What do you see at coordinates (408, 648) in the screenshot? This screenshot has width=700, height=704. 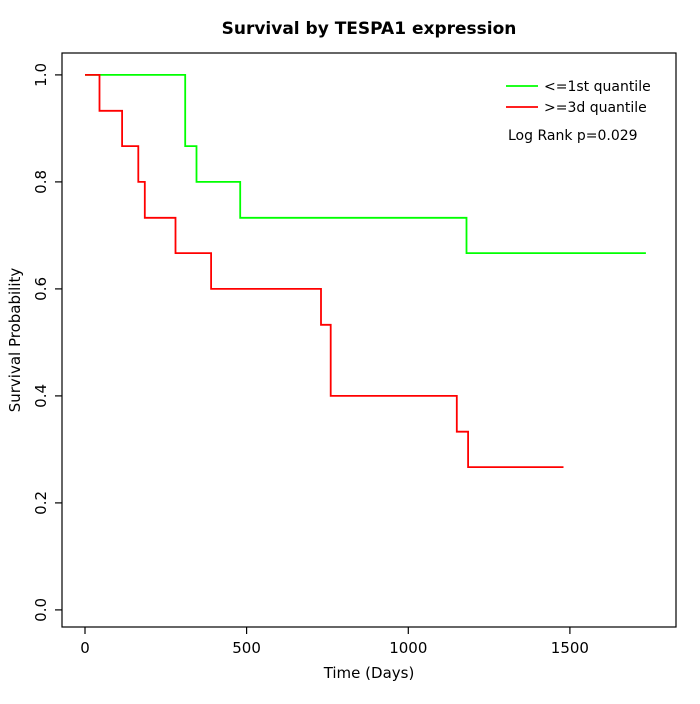 I see `x-tick-label: 1000` at bounding box center [408, 648].